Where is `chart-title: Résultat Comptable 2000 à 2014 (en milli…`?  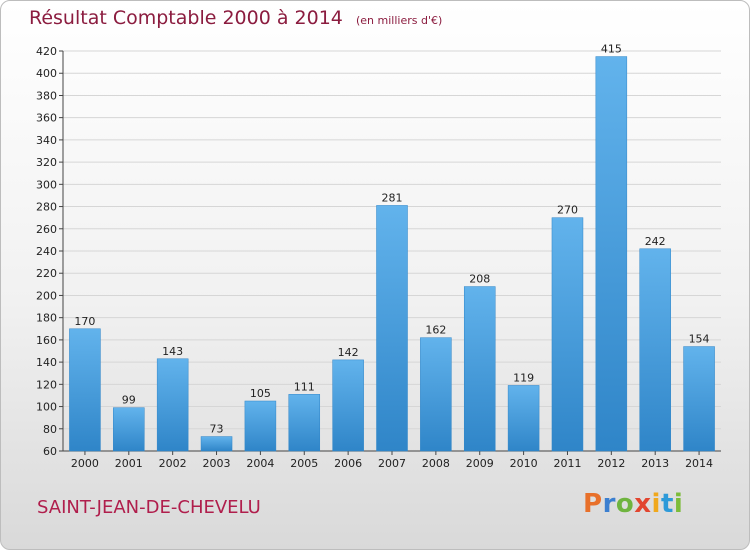 chart-title: Résultat Comptable 2000 à 2014 (en milli… is located at coordinates (235, 18).